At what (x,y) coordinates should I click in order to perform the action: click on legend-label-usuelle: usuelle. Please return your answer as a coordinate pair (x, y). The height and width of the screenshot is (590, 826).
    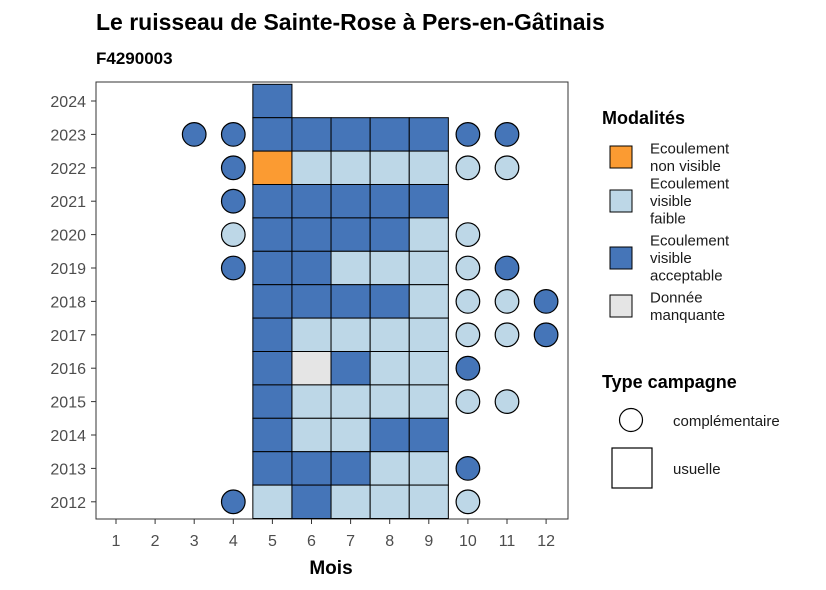
    Looking at the image, I should click on (697, 469).